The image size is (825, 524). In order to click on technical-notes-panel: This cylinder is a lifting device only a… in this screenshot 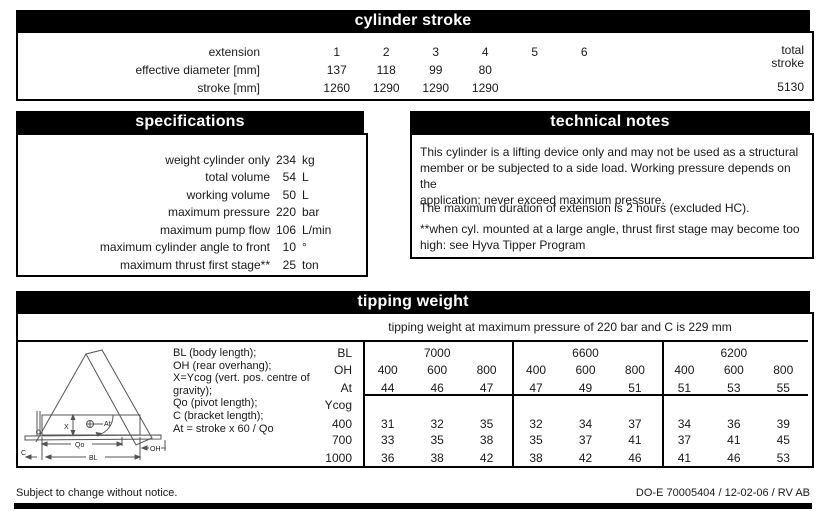, I will do `click(612, 196)`.